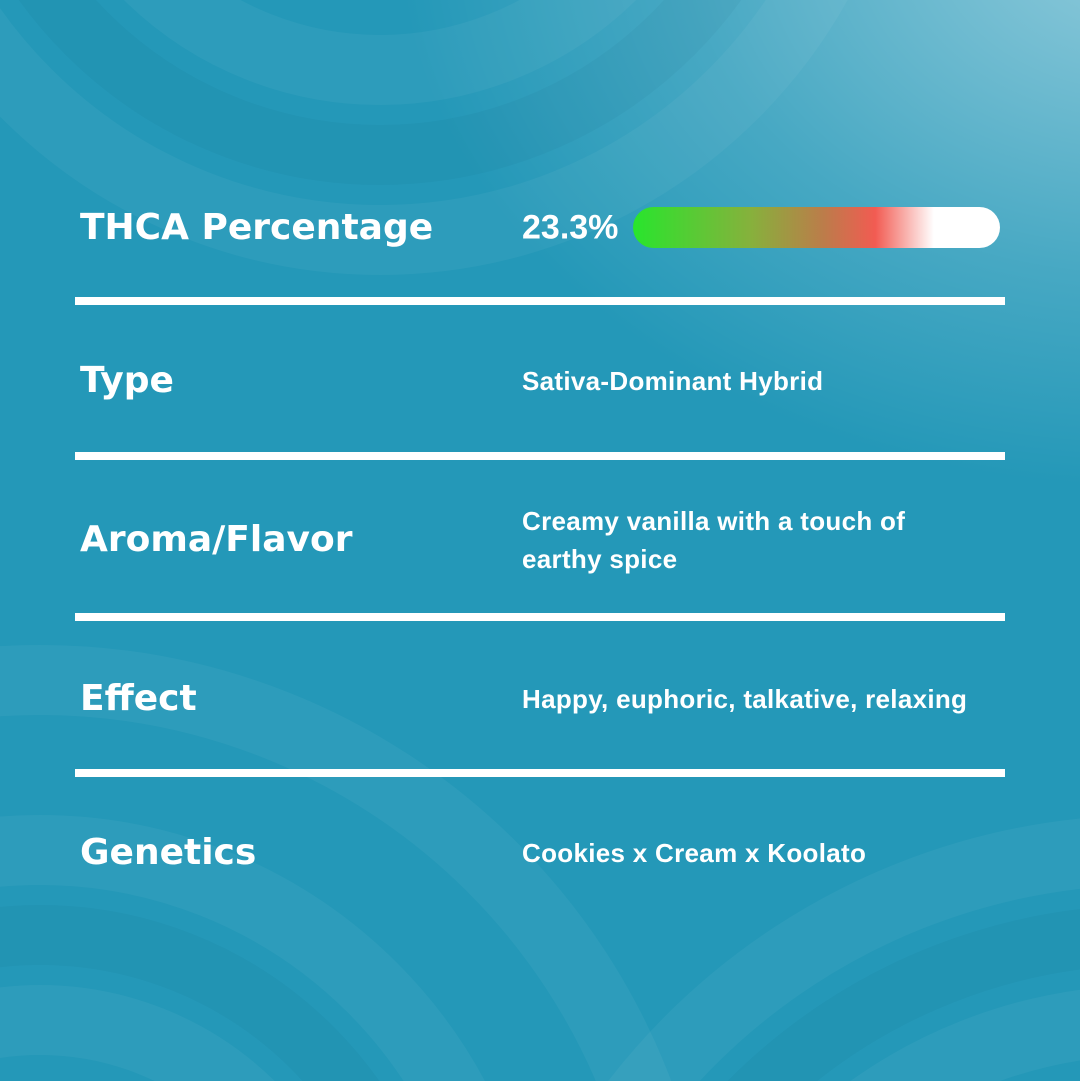 This screenshot has height=1081, width=1080. What do you see at coordinates (816, 227) in the screenshot?
I see `thca-meter-bar` at bounding box center [816, 227].